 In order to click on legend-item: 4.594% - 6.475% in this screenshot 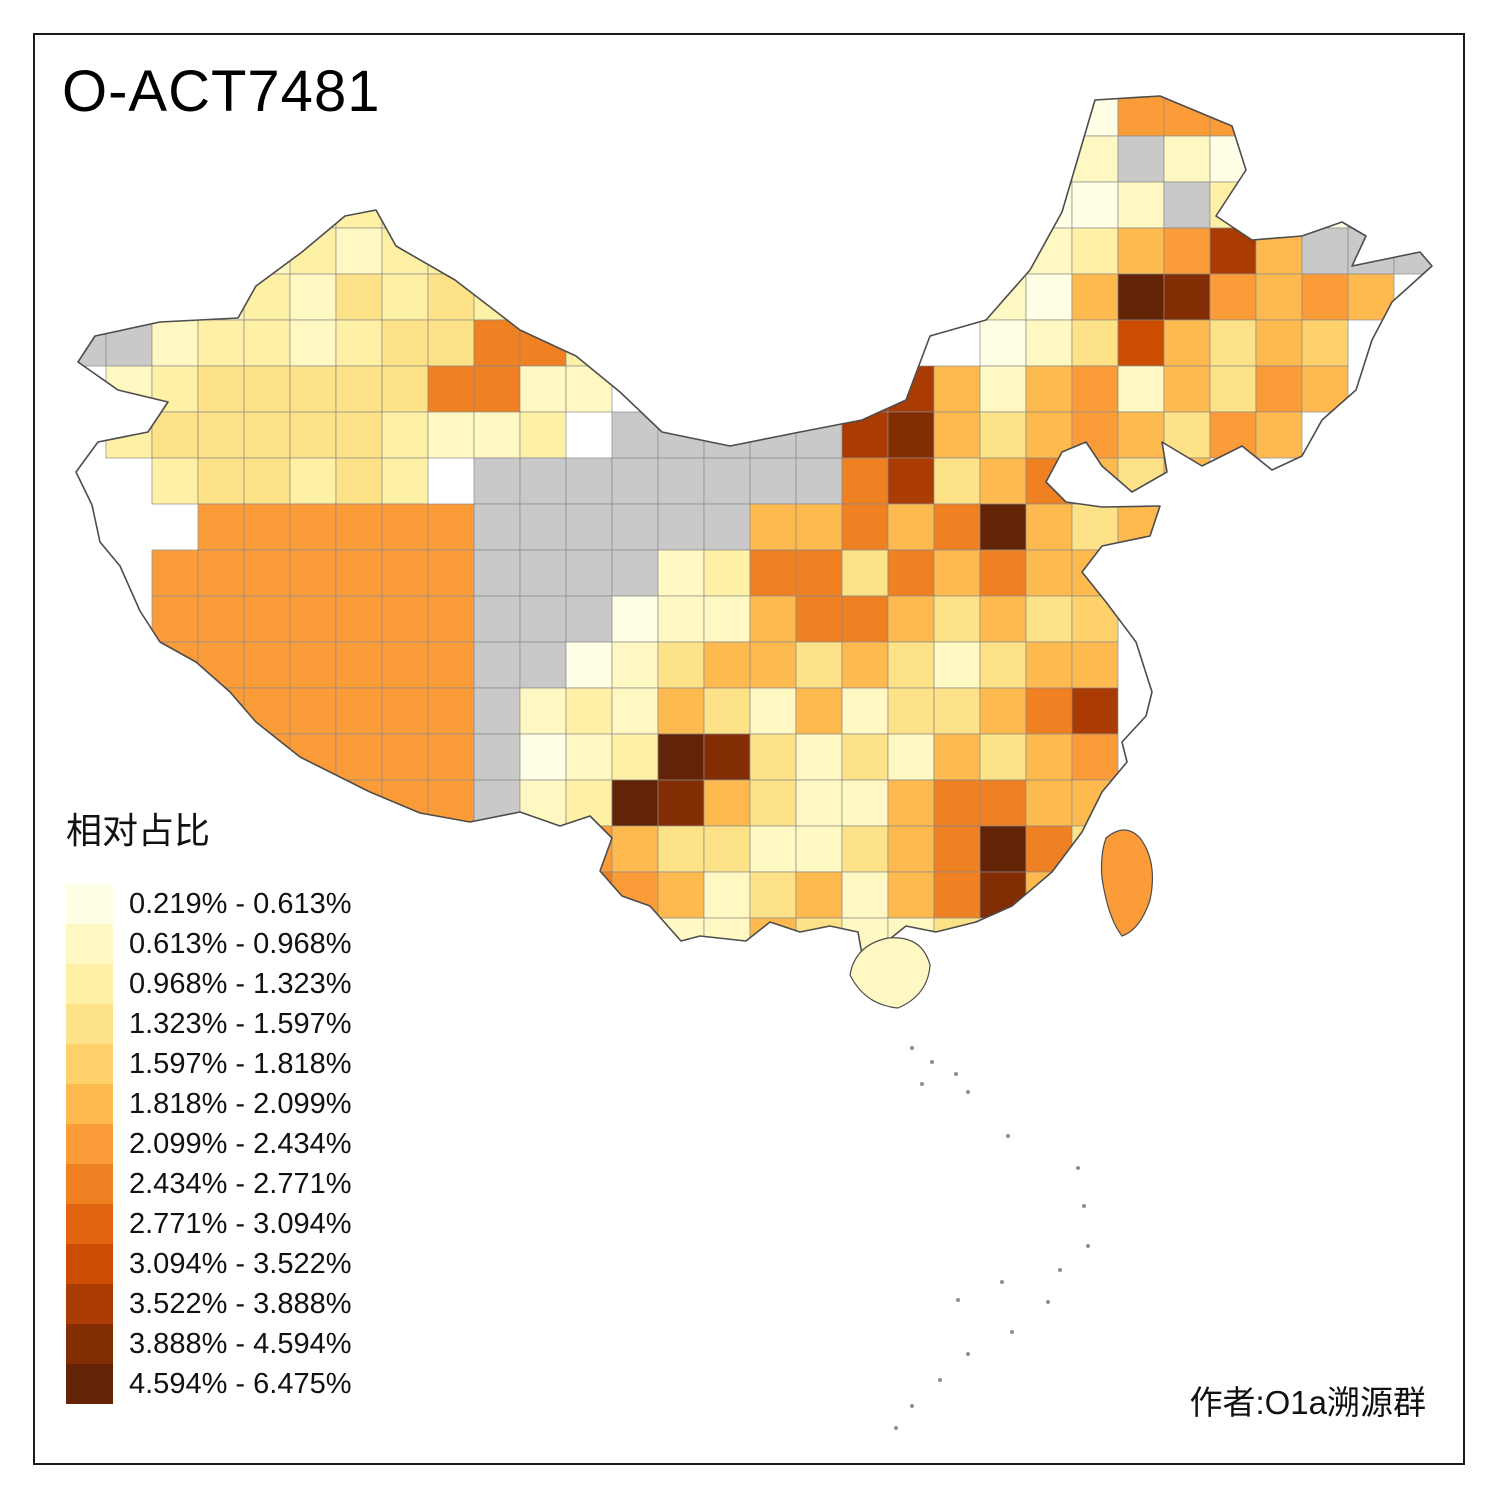, I will do `click(208, 1384)`.